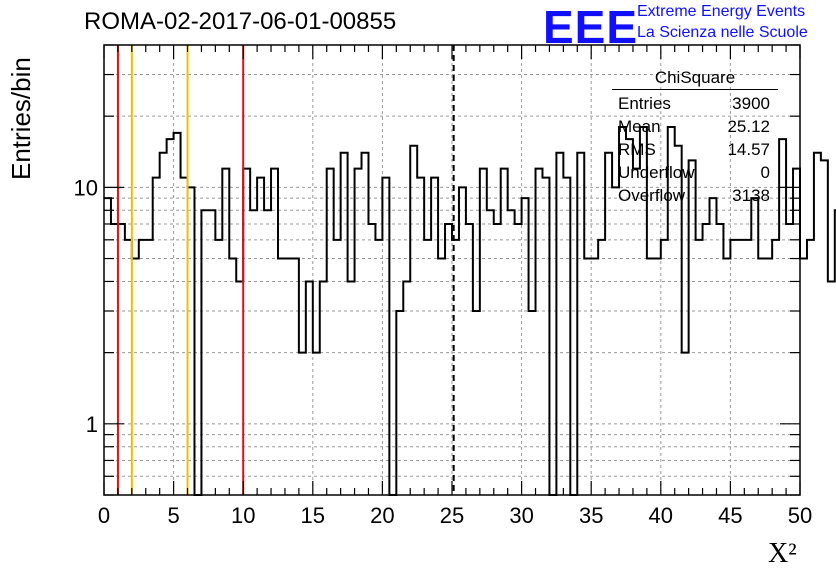  What do you see at coordinates (661, 515) in the screenshot?
I see `x-tick-label: 40` at bounding box center [661, 515].